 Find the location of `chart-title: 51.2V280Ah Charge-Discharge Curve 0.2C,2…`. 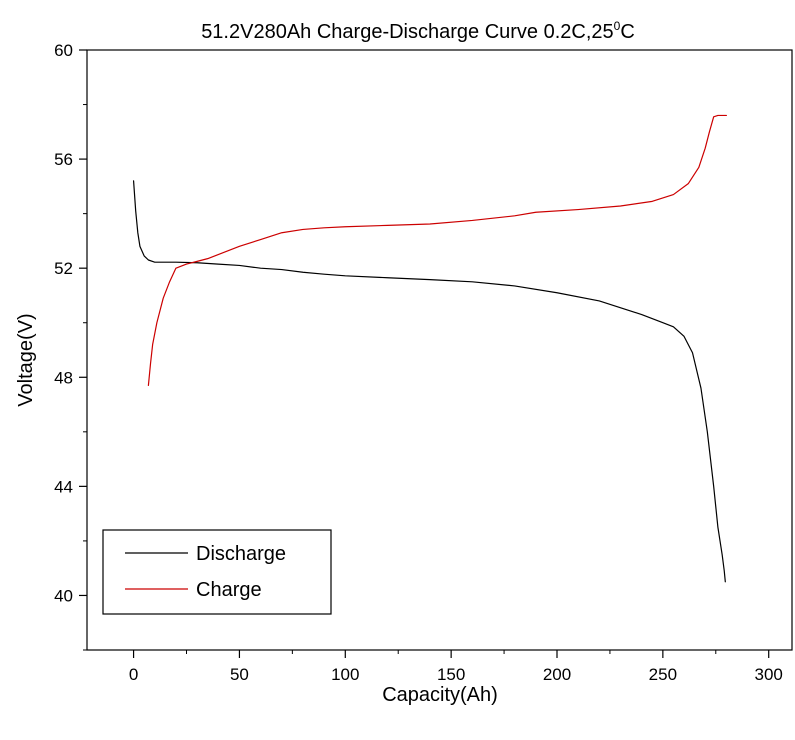

chart-title: 51.2V280Ah Charge-Discharge Curve 0.2C,2… is located at coordinates (418, 31).